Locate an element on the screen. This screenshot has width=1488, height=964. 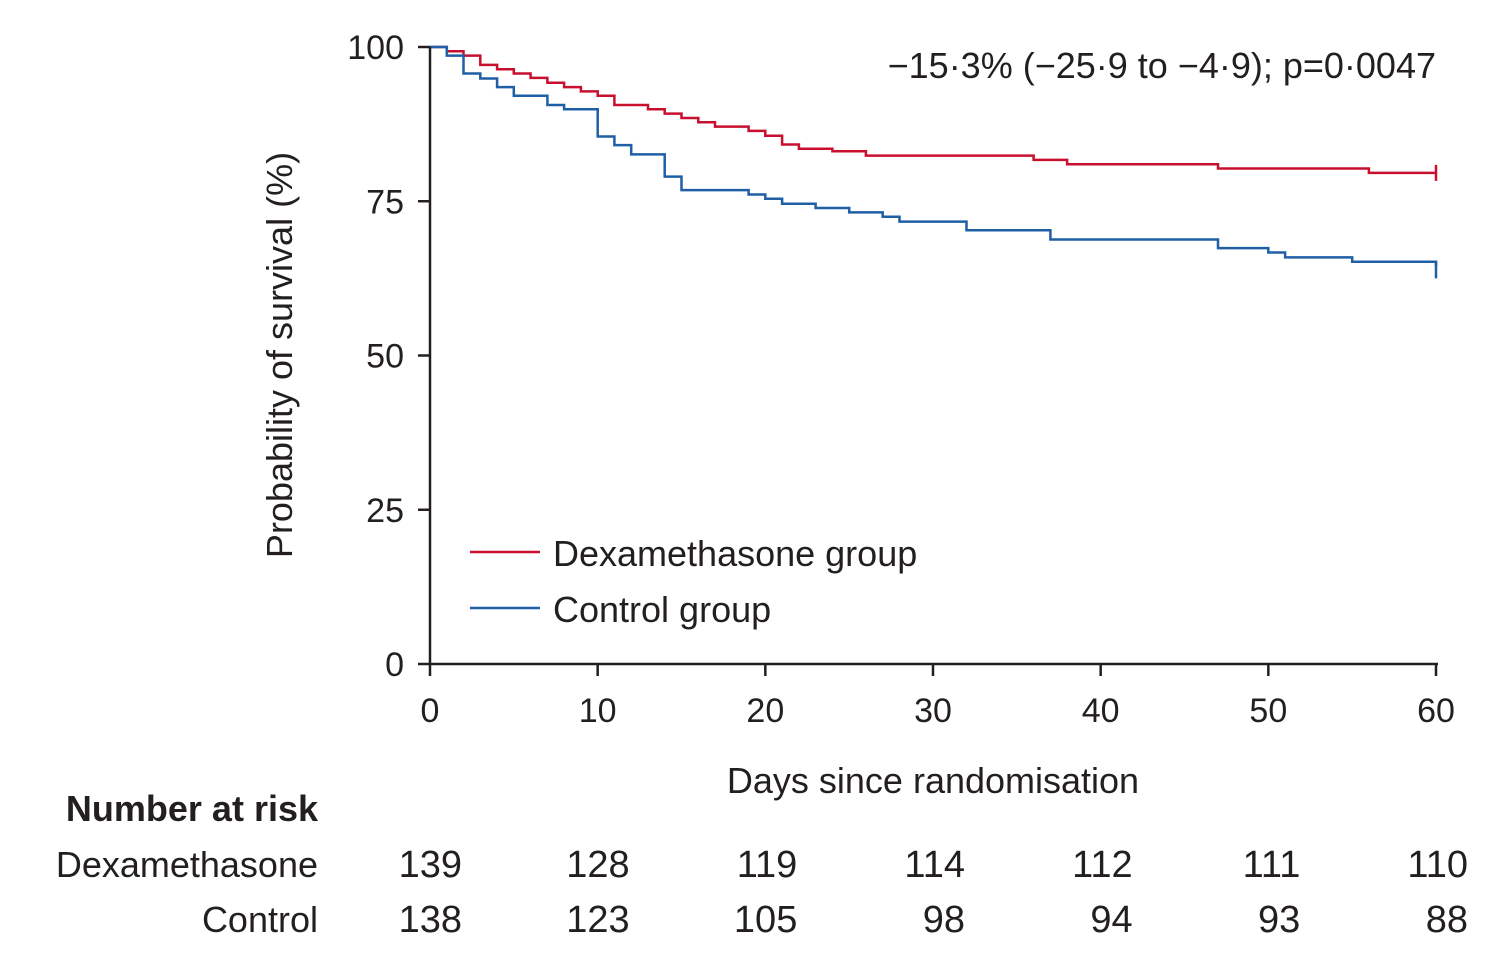
y-tick-label: 100 is located at coordinates (375, 48).